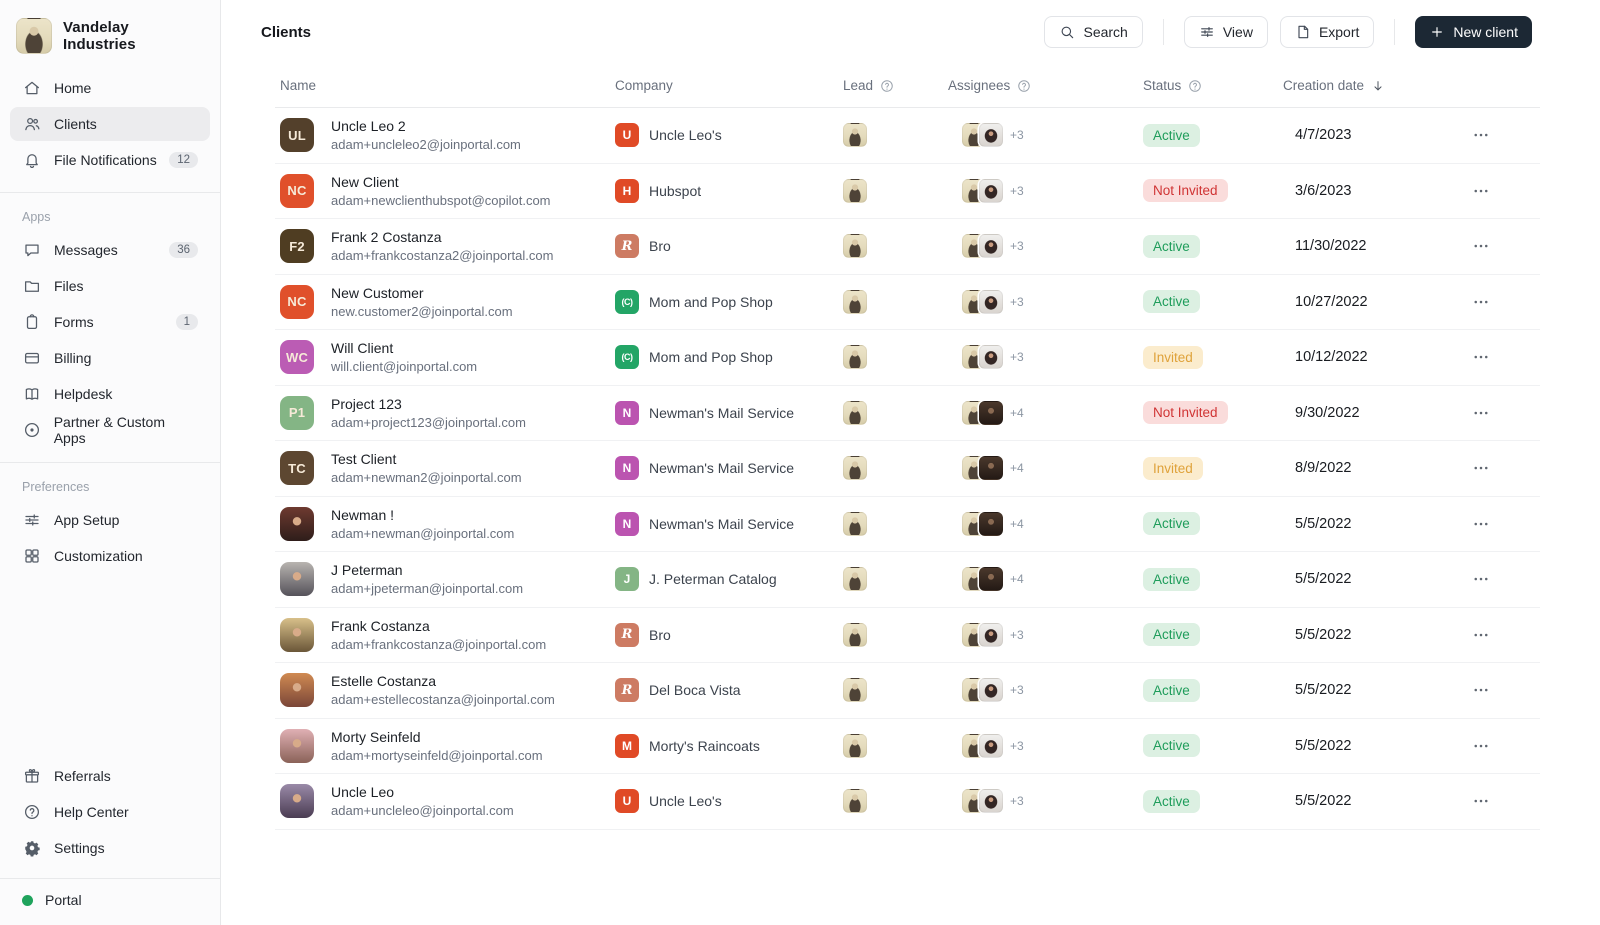 The image size is (1600, 925). I want to click on sidebar-item-helpdesk: Helpdesk, so click(110, 394).